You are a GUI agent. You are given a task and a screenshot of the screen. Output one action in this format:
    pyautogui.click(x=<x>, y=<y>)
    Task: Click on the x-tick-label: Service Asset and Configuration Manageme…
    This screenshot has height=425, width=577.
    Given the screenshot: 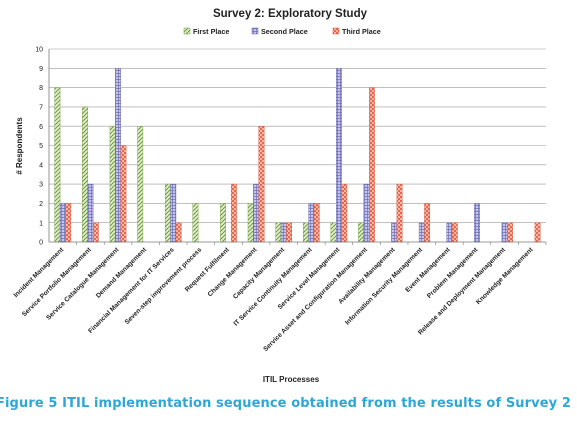 What is the action you would take?
    pyautogui.click(x=315, y=299)
    